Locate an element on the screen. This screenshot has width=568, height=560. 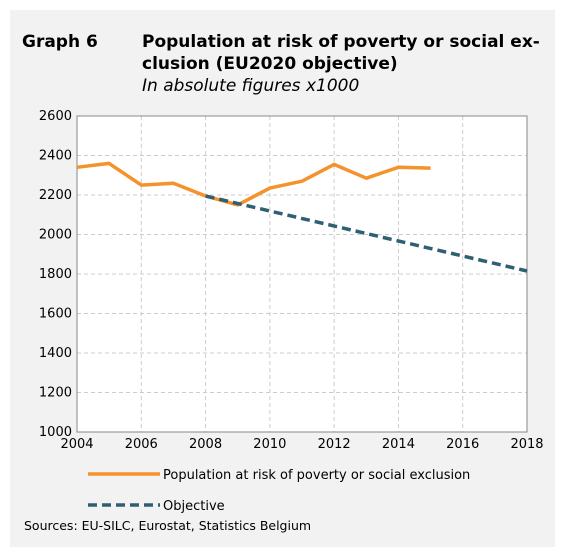
x-tick-label: 2018 is located at coordinates (526, 444).